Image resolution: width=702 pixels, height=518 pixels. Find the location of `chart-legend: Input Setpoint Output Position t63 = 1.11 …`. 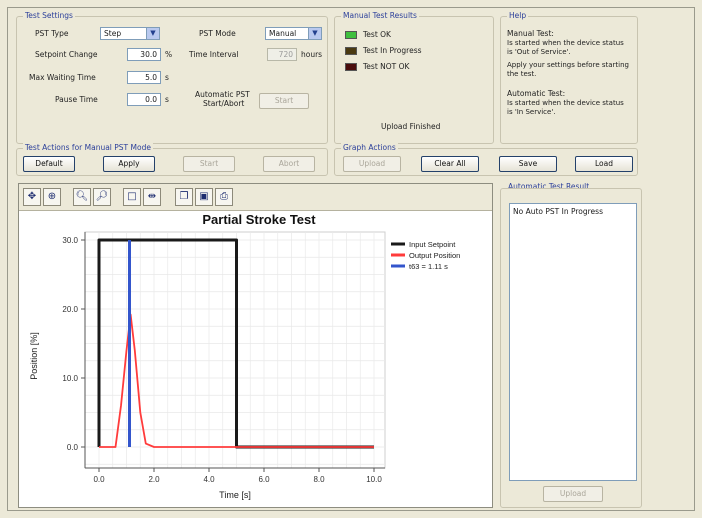

chart-legend: Input Setpoint Output Position t63 = 1.11 … is located at coordinates (425, 255).